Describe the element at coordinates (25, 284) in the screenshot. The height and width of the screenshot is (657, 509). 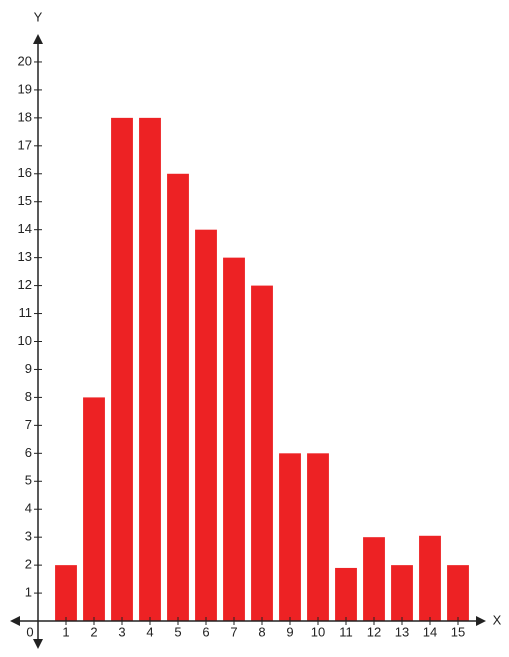
I see `y-tick-label: 12` at that location.